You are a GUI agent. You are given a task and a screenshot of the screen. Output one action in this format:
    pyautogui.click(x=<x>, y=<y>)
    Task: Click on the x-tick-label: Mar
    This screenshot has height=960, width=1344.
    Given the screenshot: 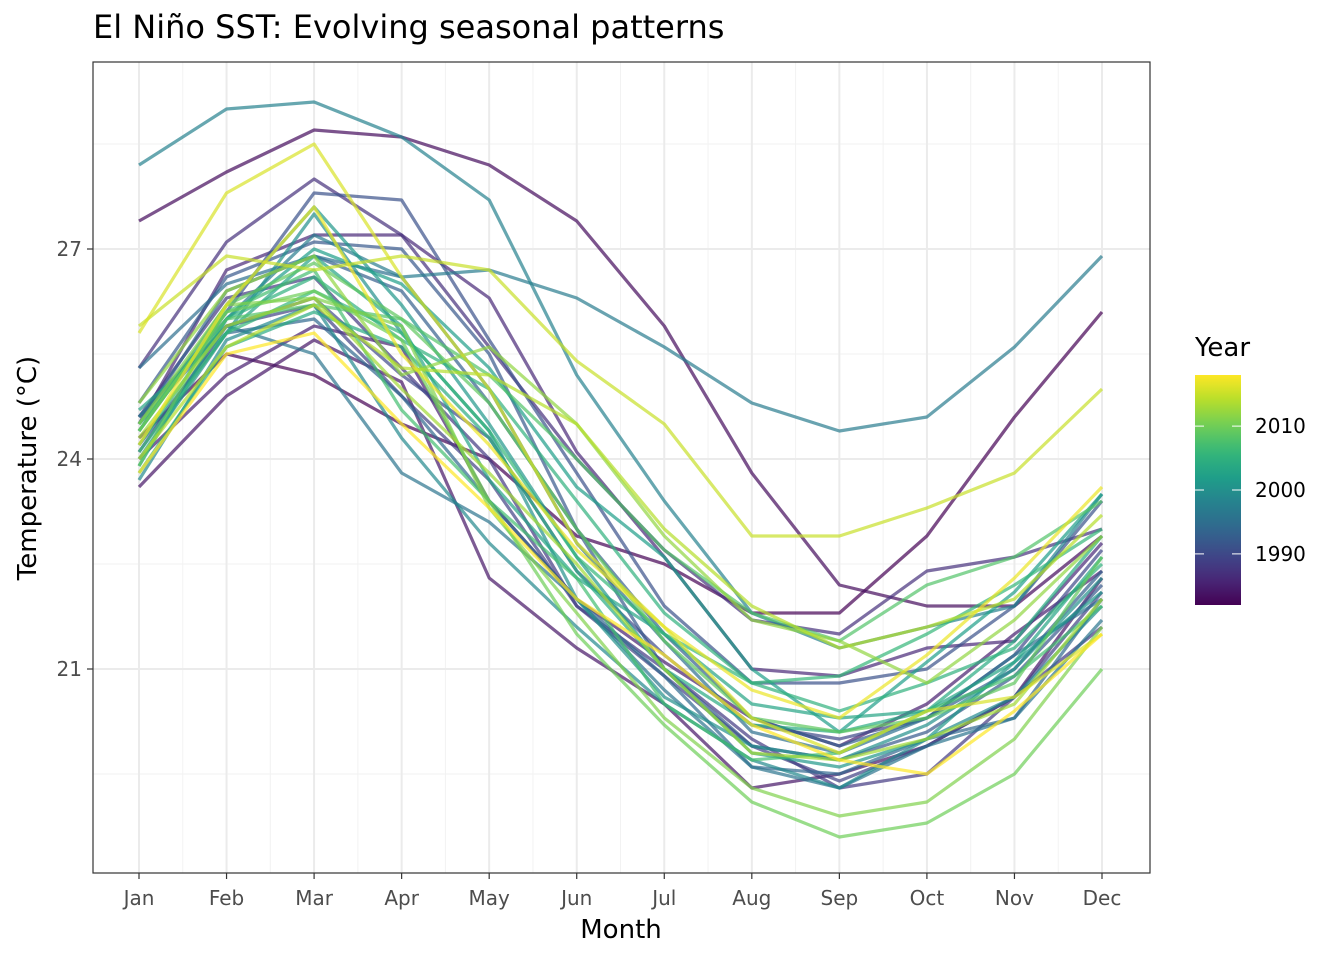 What is the action you would take?
    pyautogui.click(x=314, y=898)
    